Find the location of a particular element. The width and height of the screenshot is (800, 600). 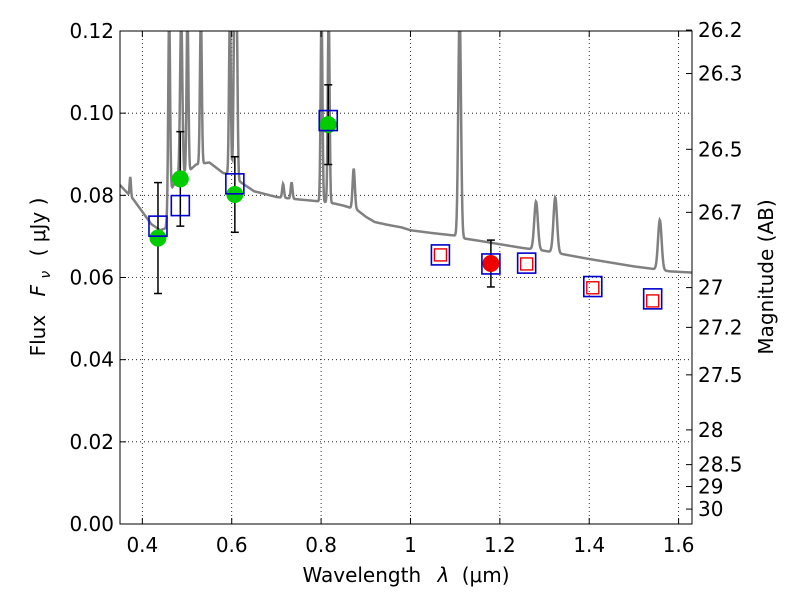

y-axis-label-prefix: Flux is located at coordinates (38, 336).